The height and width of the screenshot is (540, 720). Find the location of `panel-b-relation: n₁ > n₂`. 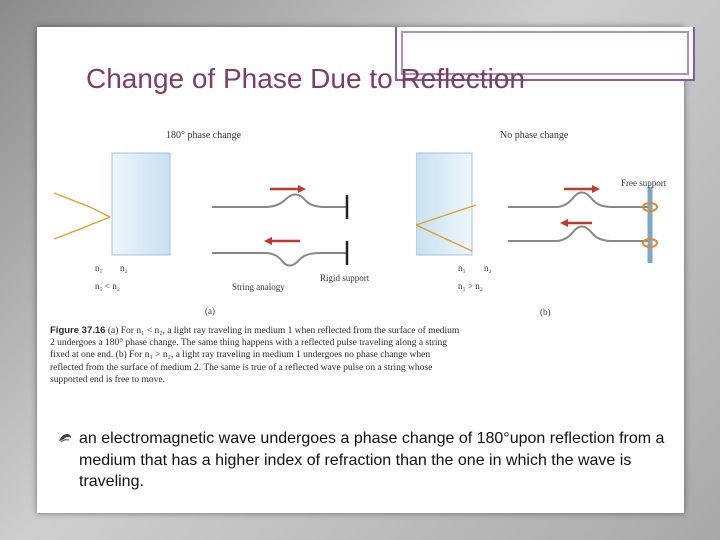

panel-b-relation: n₁ > n₂ is located at coordinates (470, 286).